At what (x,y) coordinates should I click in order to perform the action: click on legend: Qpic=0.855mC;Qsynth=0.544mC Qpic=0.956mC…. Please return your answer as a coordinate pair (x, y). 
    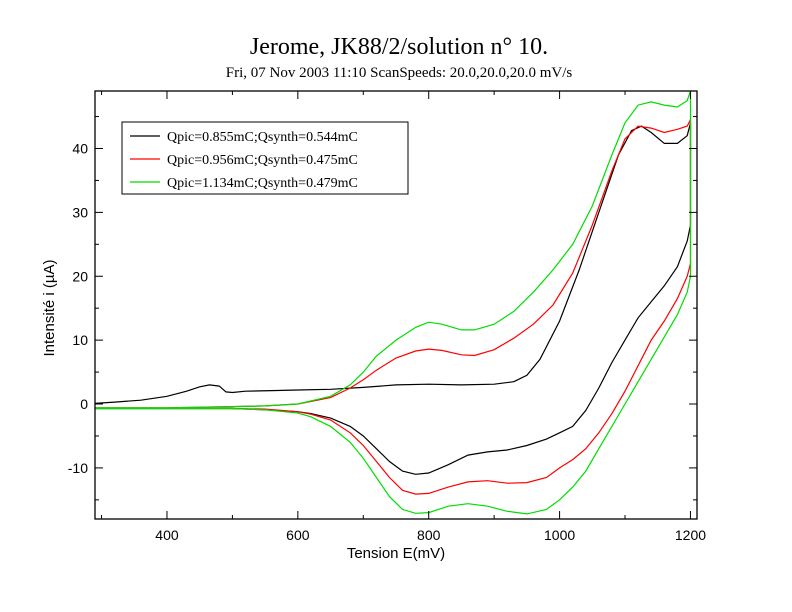
    Looking at the image, I should click on (265, 158).